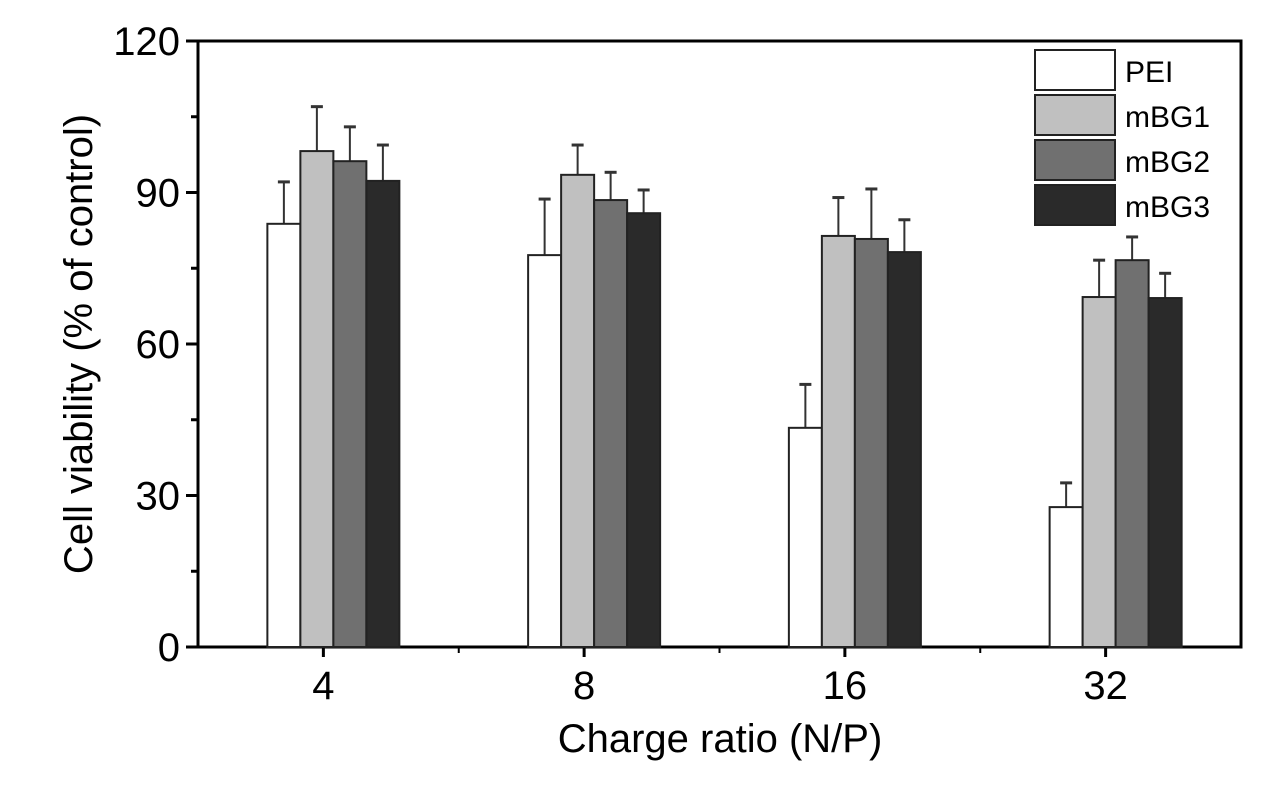  I want to click on x-tick-label: 8, so click(584, 686).